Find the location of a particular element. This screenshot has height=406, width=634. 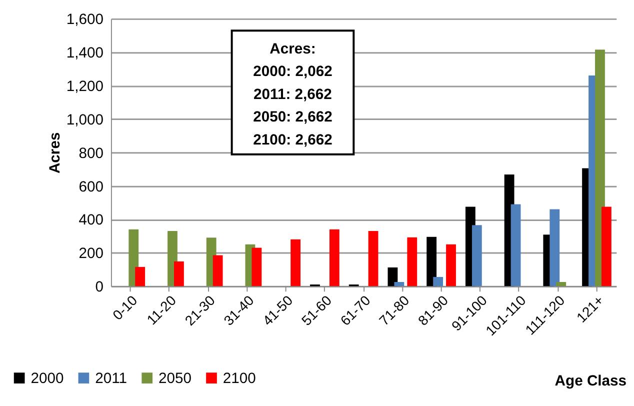

y-tick-label: 1,200 is located at coordinates (85, 87).